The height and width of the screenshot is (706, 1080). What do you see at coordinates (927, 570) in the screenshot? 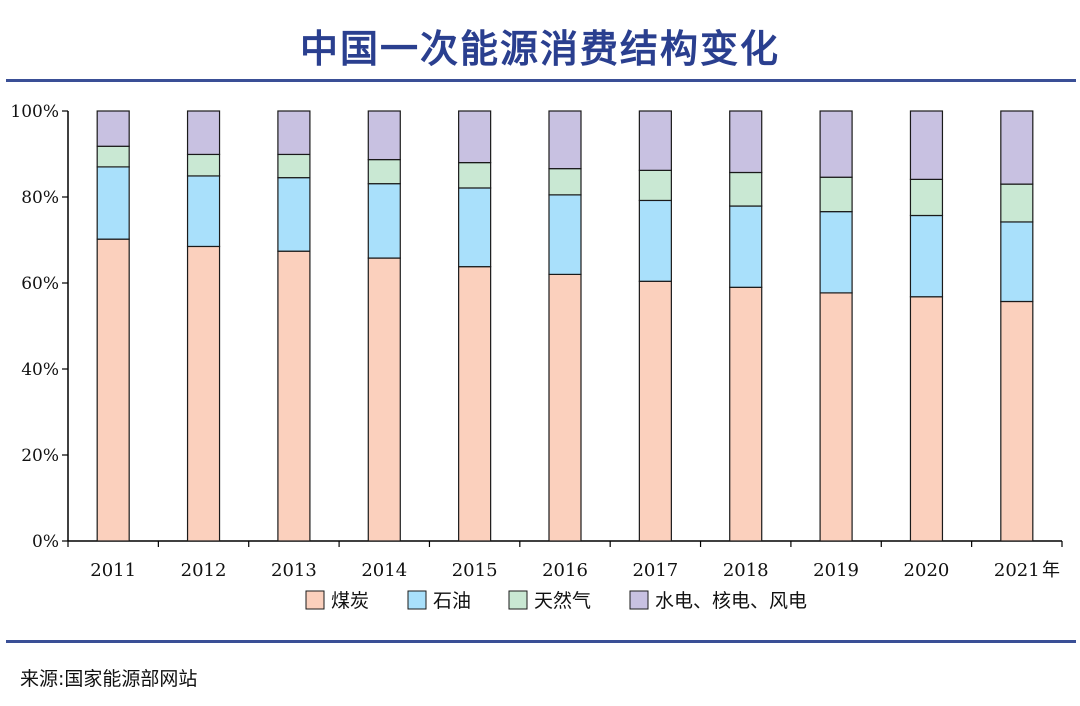
I see `x-tick-label: 2020` at bounding box center [927, 570].